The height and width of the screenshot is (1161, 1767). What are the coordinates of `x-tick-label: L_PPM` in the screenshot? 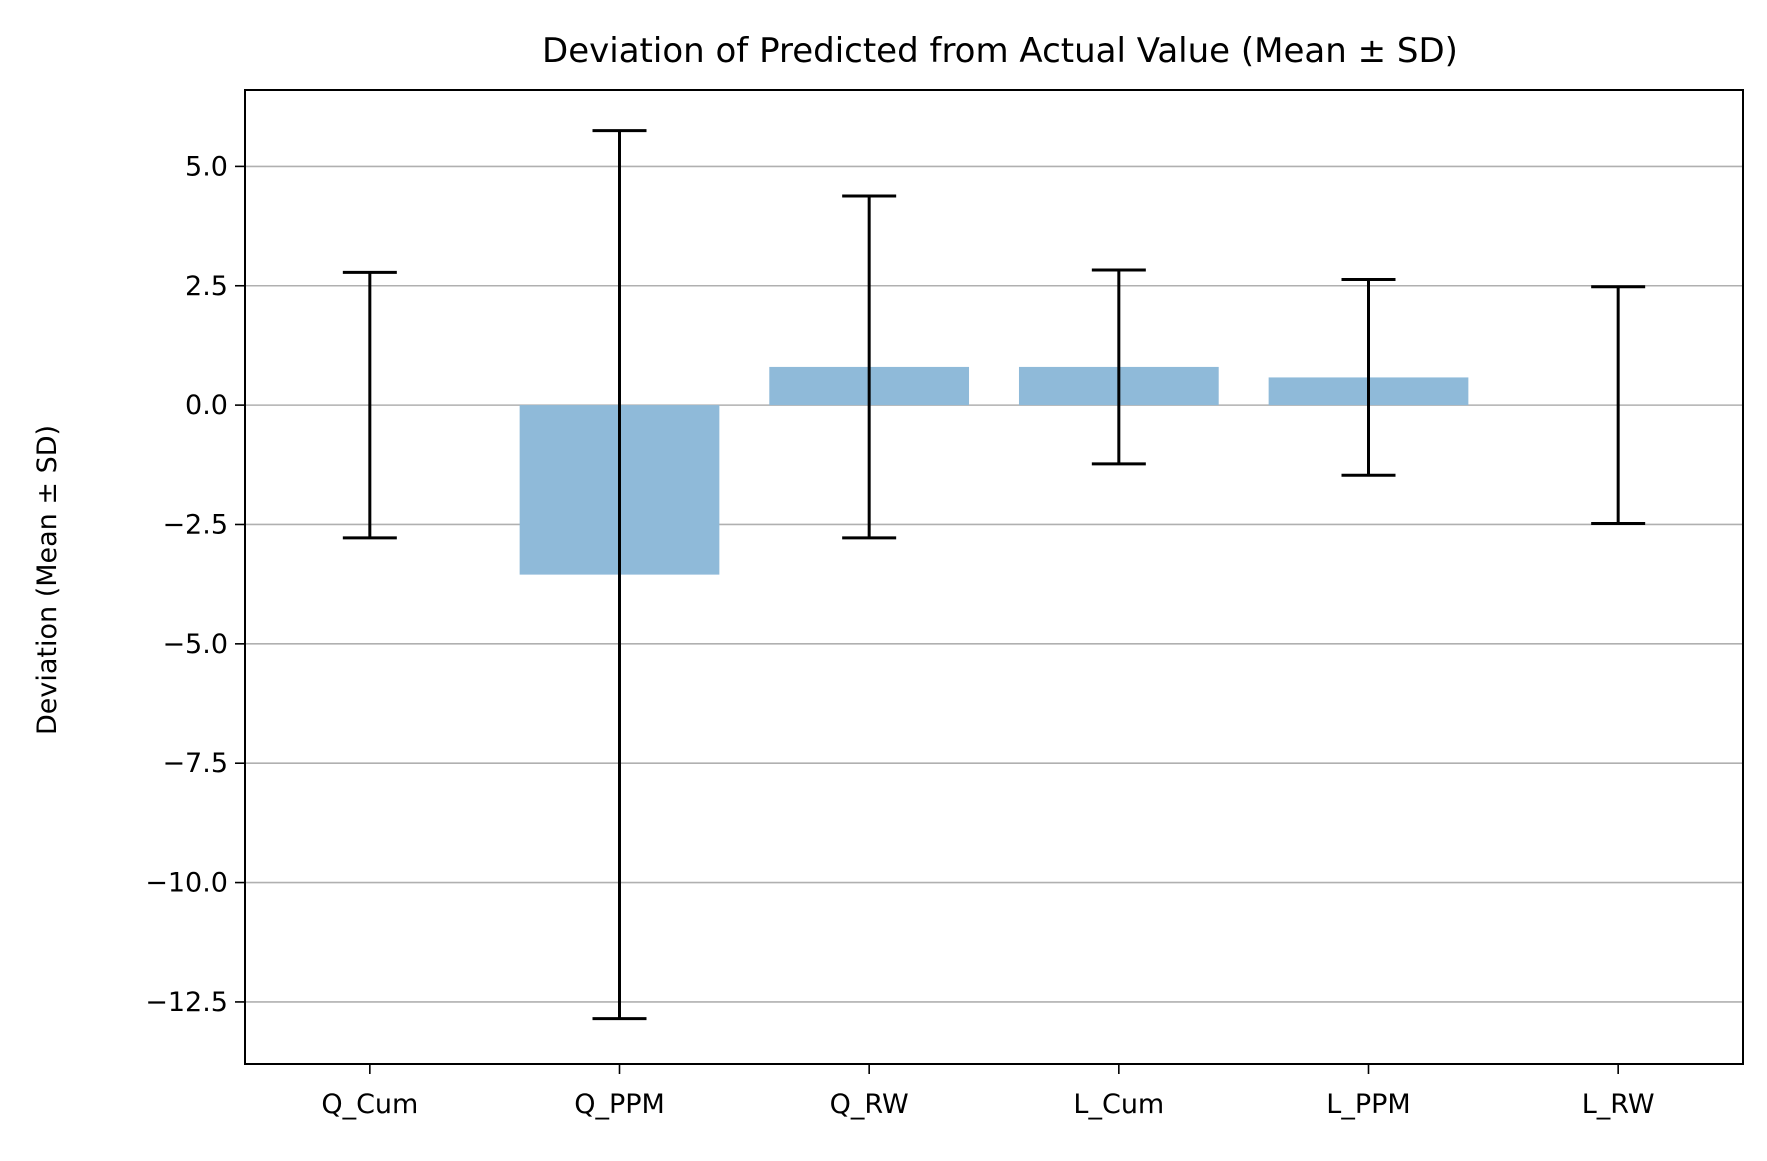 It's located at (1368, 1104).